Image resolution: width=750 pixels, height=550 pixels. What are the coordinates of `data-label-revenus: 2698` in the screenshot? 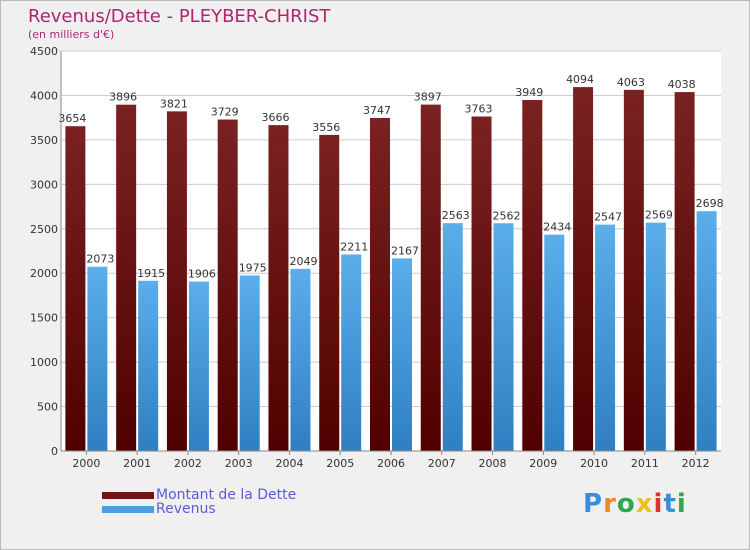 It's located at (710, 203).